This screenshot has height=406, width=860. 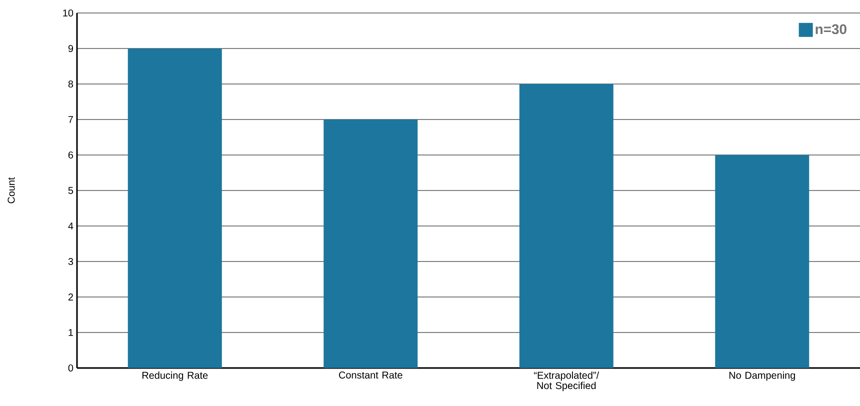 What do you see at coordinates (370, 375) in the screenshot?
I see `x-tick-label: Constant Rate` at bounding box center [370, 375].